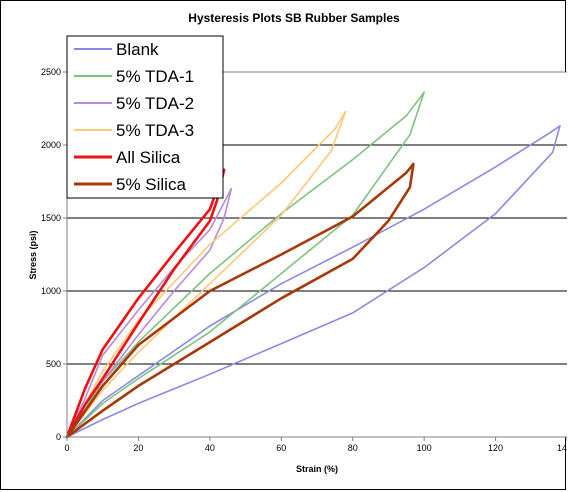 The image size is (568, 492). I want to click on x-tick-label: 0, so click(66, 448).